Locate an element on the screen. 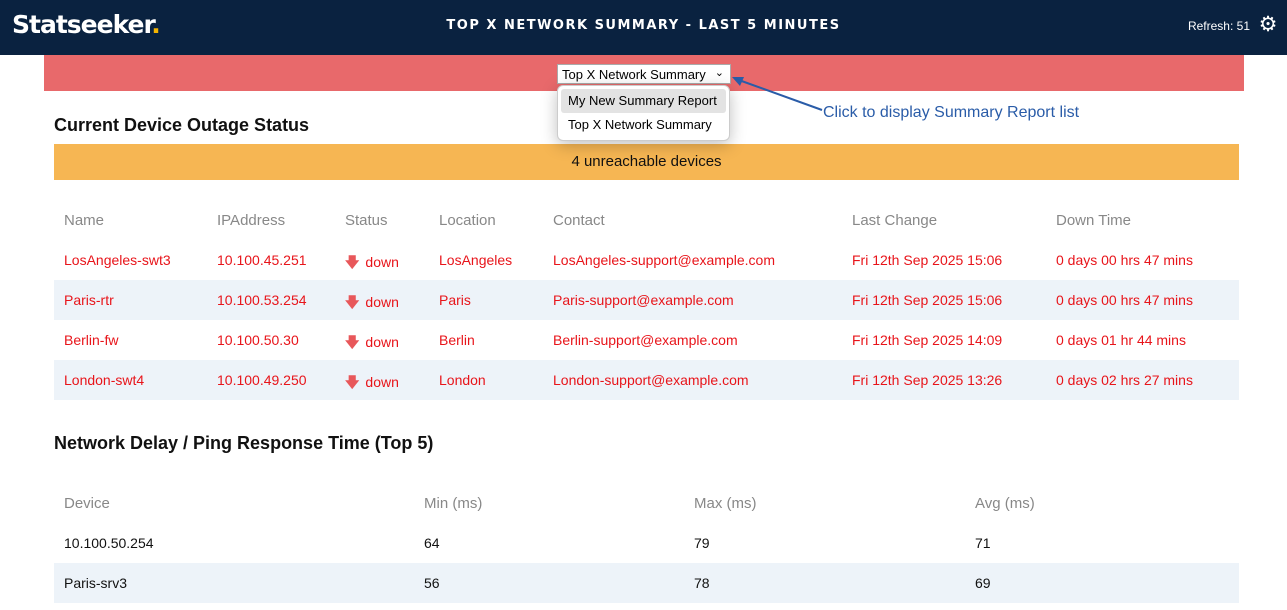 This screenshot has width=1287, height=610. cell: IPAddress is located at coordinates (251, 220).